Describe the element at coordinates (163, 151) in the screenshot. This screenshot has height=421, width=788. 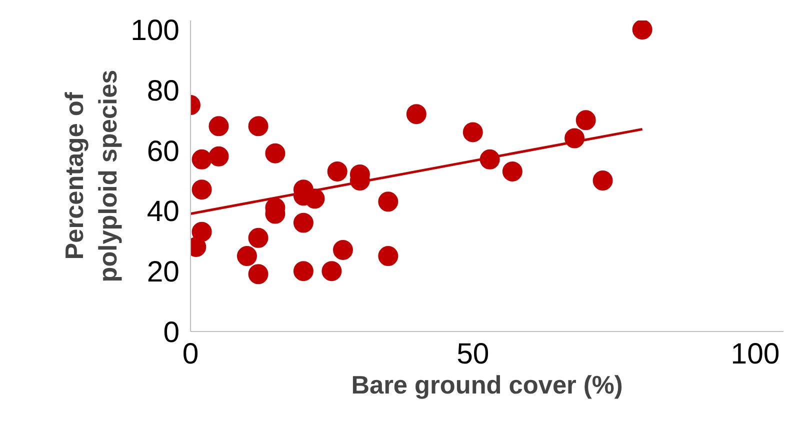
I see `y-tick-label: 60` at that location.